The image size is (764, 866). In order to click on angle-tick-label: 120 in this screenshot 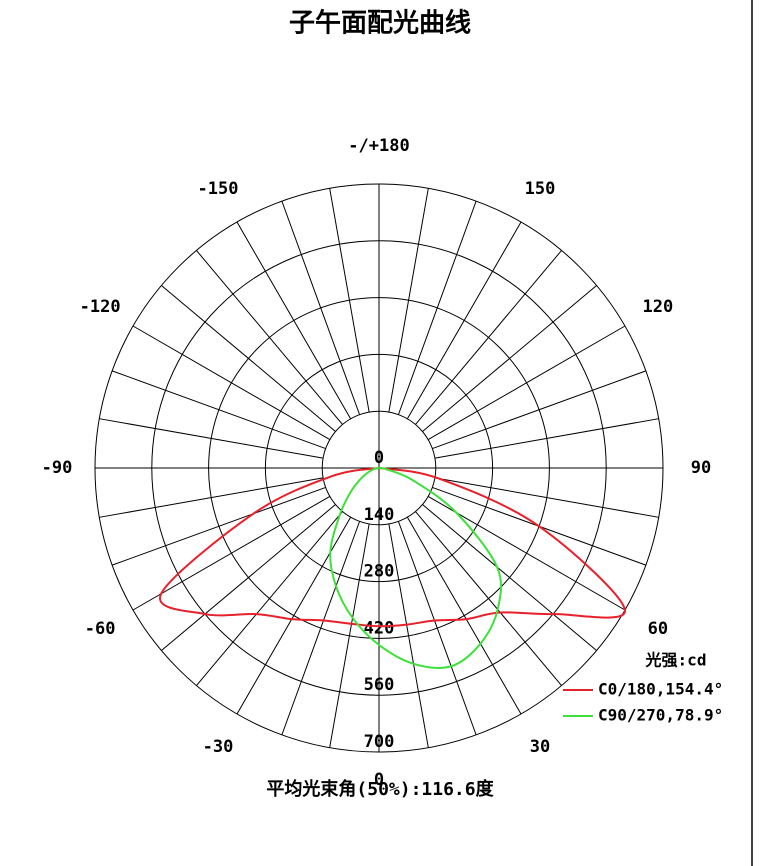, I will do `click(658, 307)`.